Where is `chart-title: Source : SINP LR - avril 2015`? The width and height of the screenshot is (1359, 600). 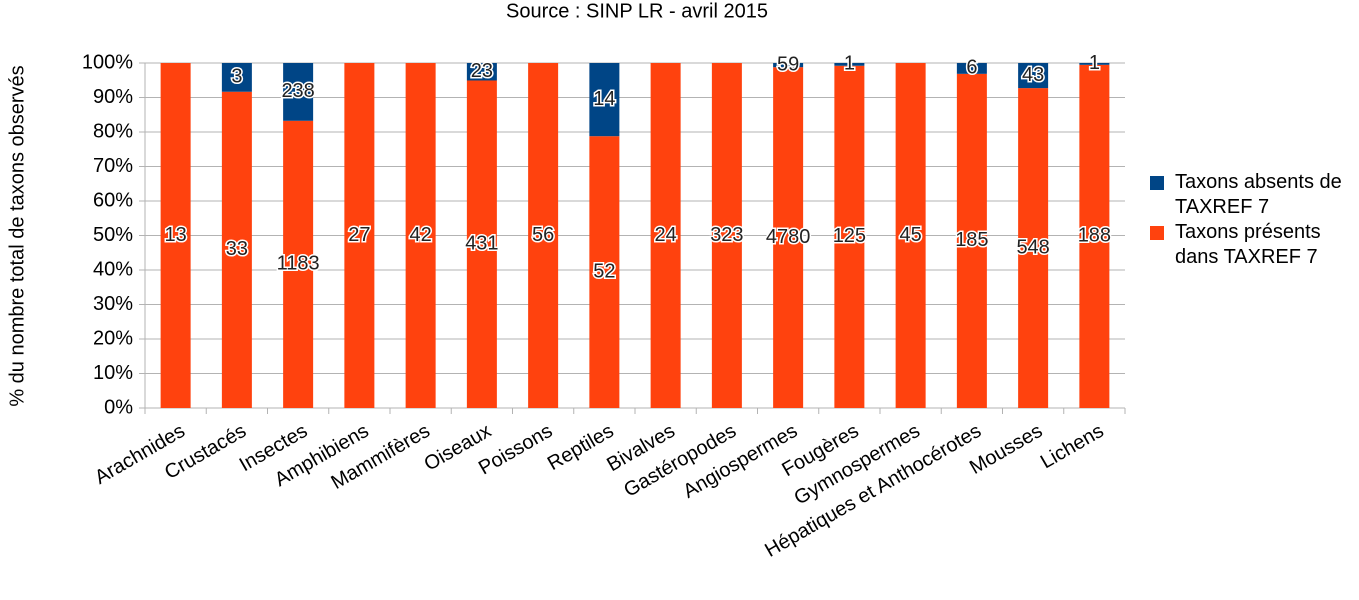
chart-title: Source : SINP LR - avril 2015 is located at coordinates (637, 11).